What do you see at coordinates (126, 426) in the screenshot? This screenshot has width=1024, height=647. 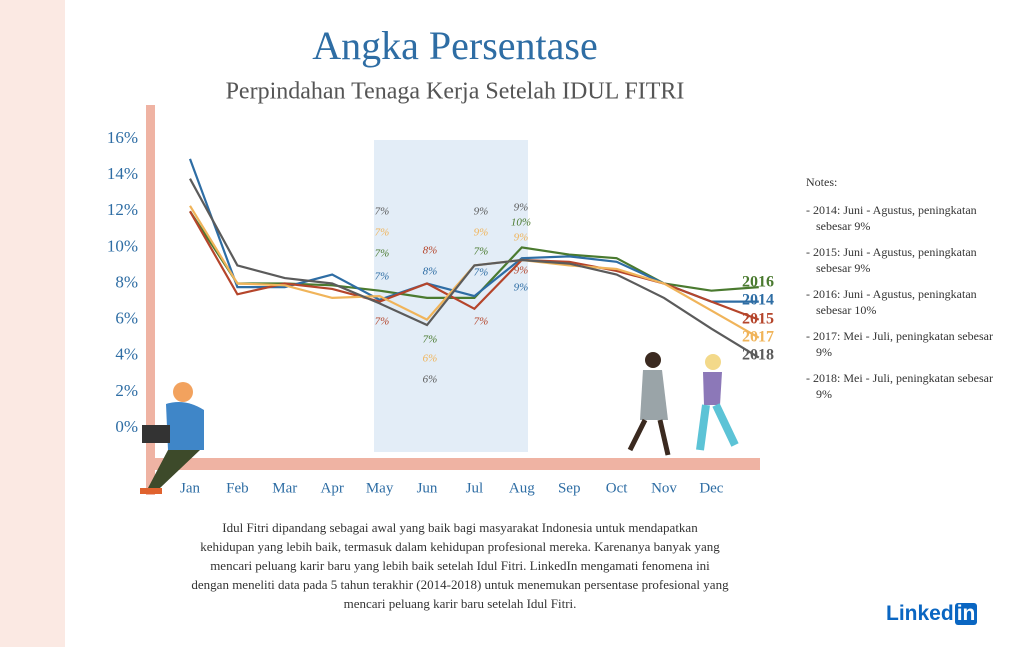 I see `y-tick-label: 0%` at bounding box center [126, 426].